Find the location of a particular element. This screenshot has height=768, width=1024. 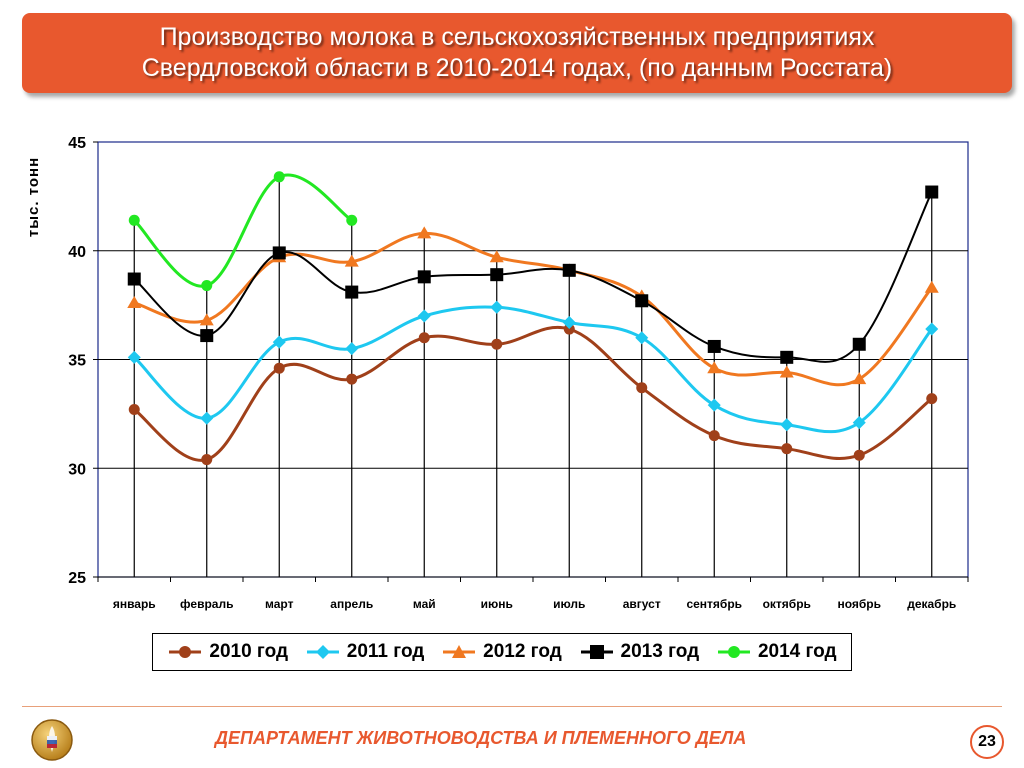

legend-item-4: 2014 год is located at coordinates (776, 652).